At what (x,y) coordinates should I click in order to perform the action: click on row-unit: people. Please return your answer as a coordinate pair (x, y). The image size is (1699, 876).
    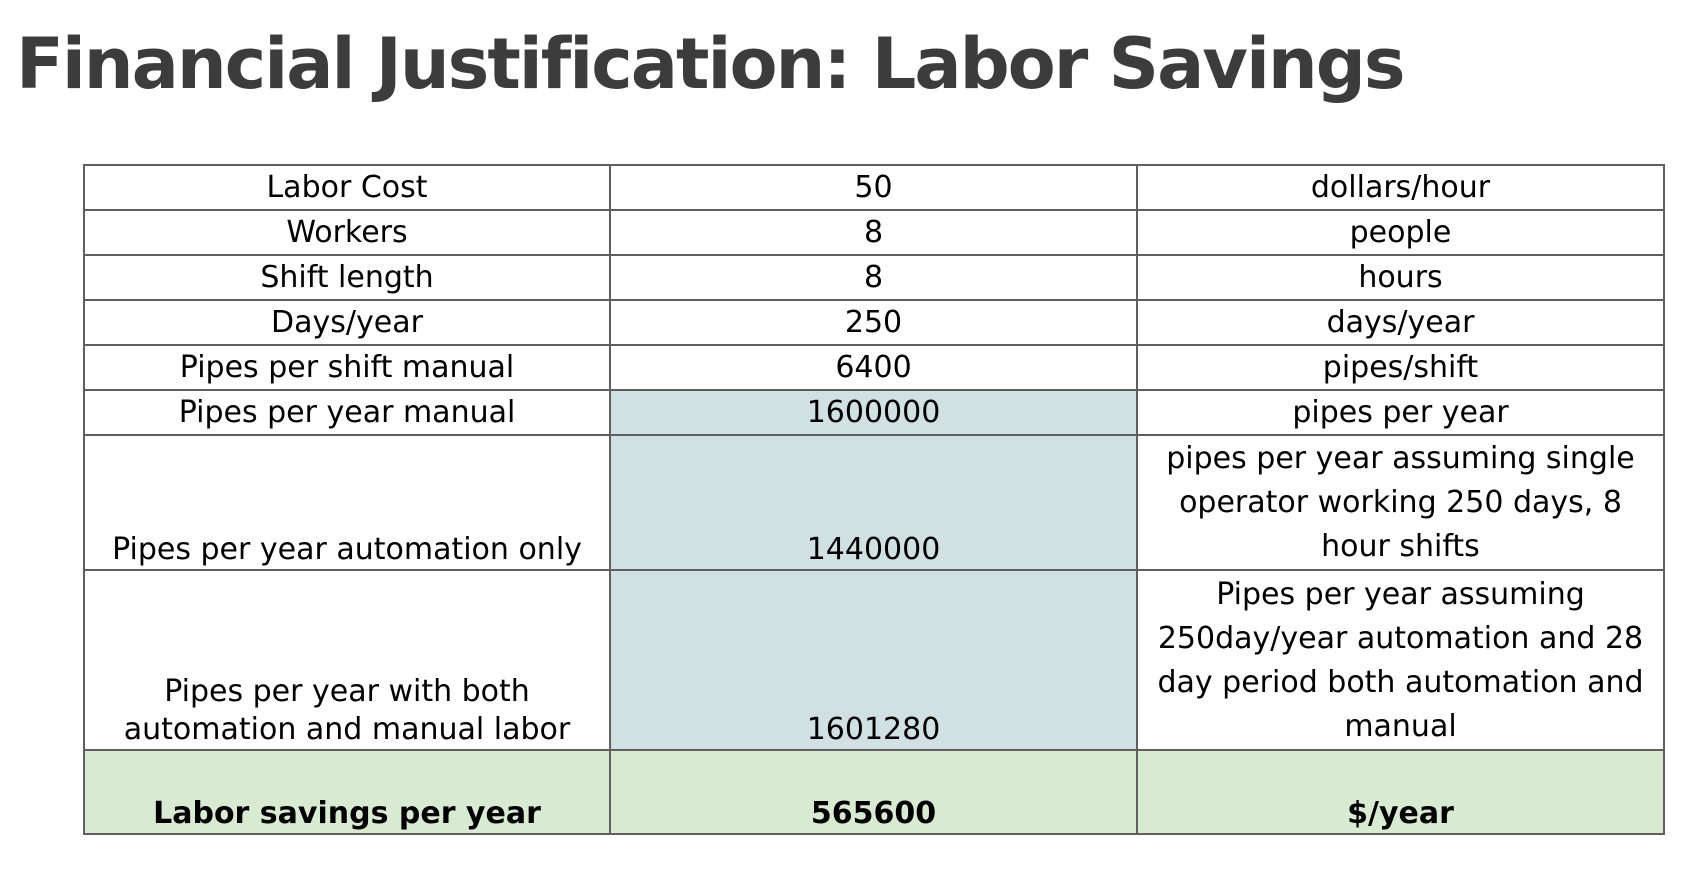
    Looking at the image, I should click on (1400, 232).